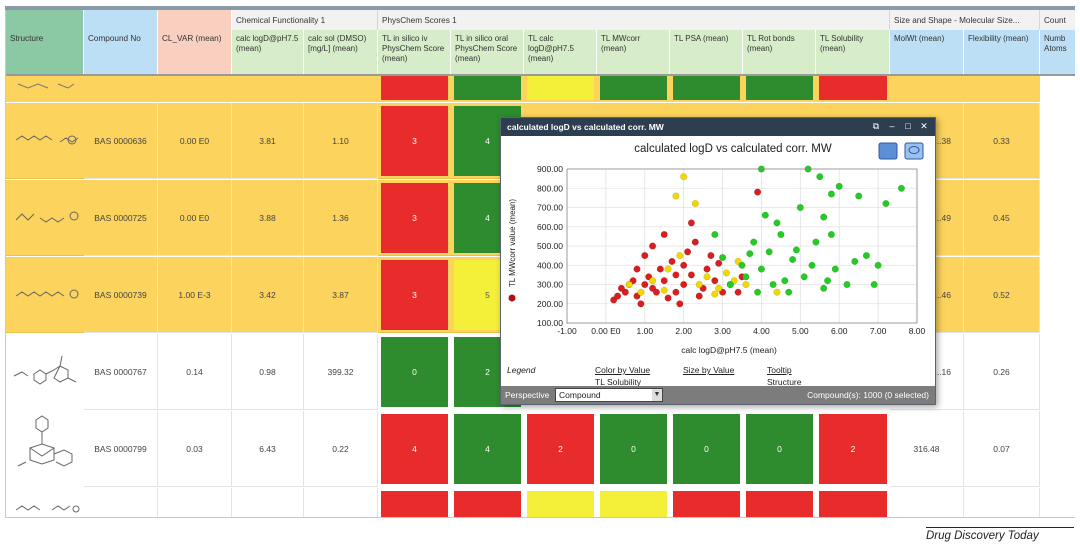  What do you see at coordinates (305, 20) in the screenshot?
I see `group-header-chemical-functionality: Chemical Functionality 1` at bounding box center [305, 20].